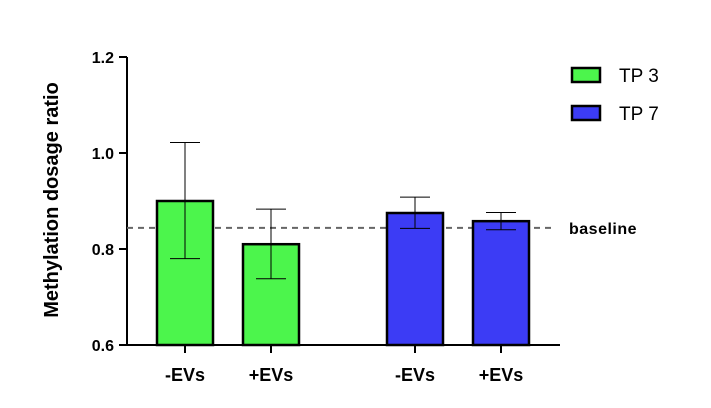 This screenshot has width=711, height=408. Describe the element at coordinates (639, 114) in the screenshot. I see `legend-label: TP 7` at that location.